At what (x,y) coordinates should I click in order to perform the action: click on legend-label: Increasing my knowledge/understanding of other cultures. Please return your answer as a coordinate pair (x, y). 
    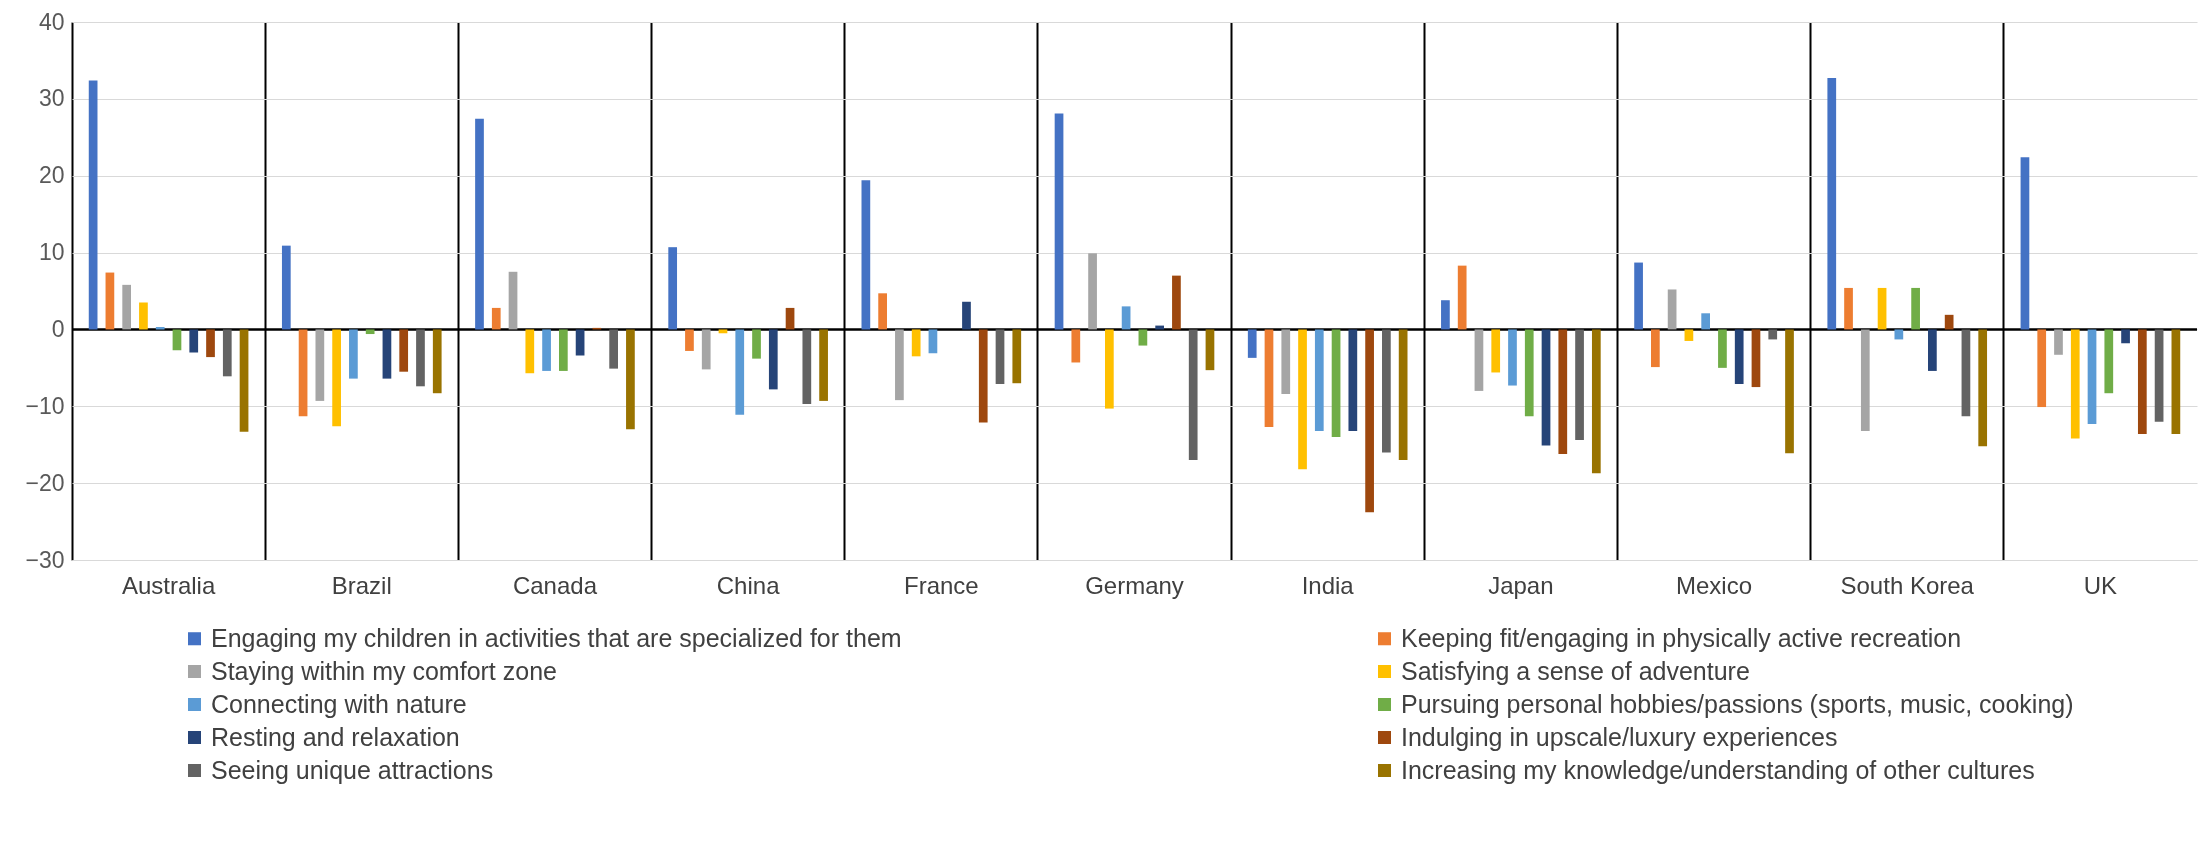
    Looking at the image, I should click on (1718, 769).